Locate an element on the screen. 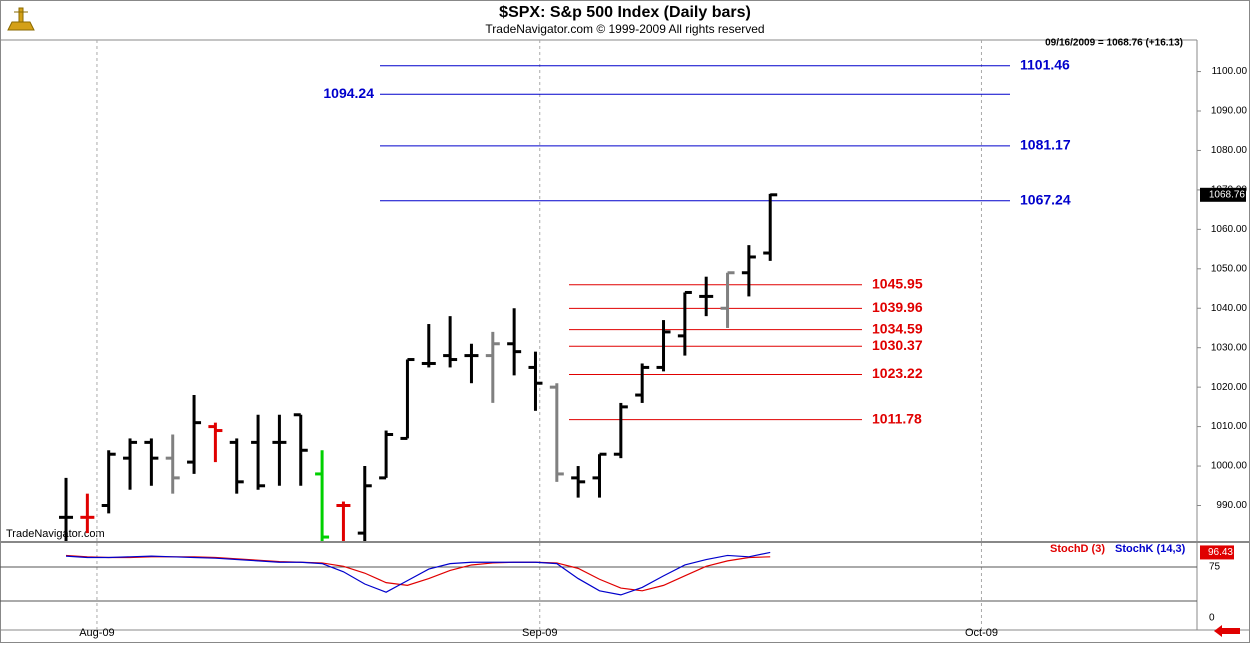 This screenshot has height=648, width=1250. level-label: 1045.95 is located at coordinates (897, 283).